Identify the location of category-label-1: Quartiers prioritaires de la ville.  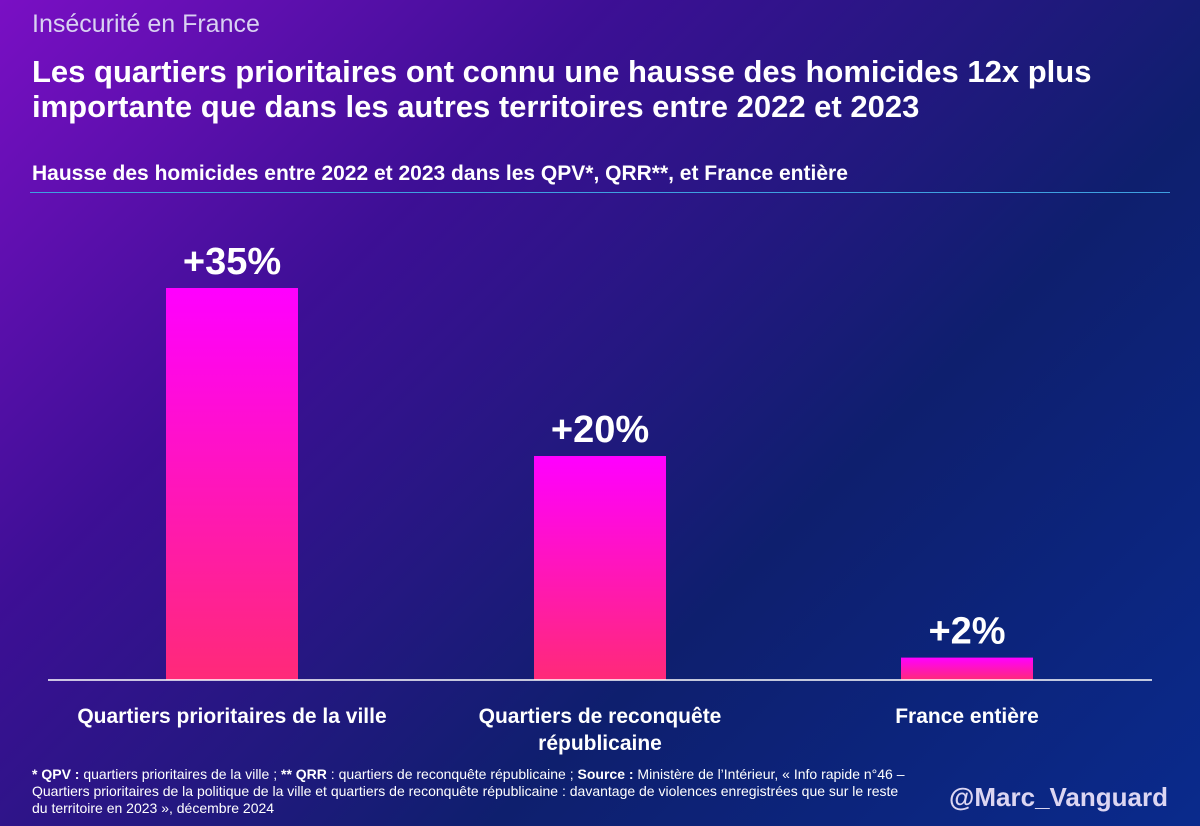
(231, 716).